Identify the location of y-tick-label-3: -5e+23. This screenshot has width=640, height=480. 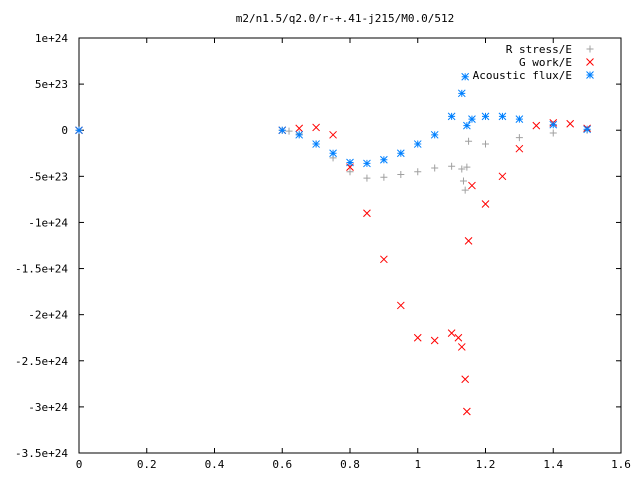
(48, 176).